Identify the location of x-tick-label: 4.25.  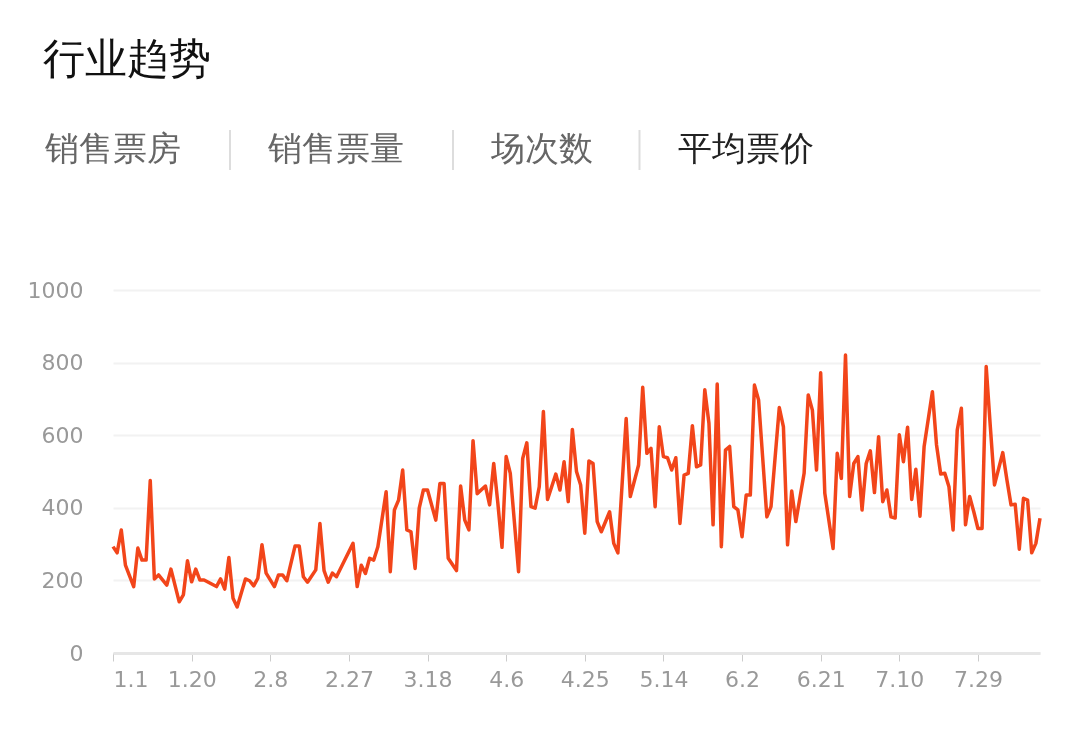
(585, 679).